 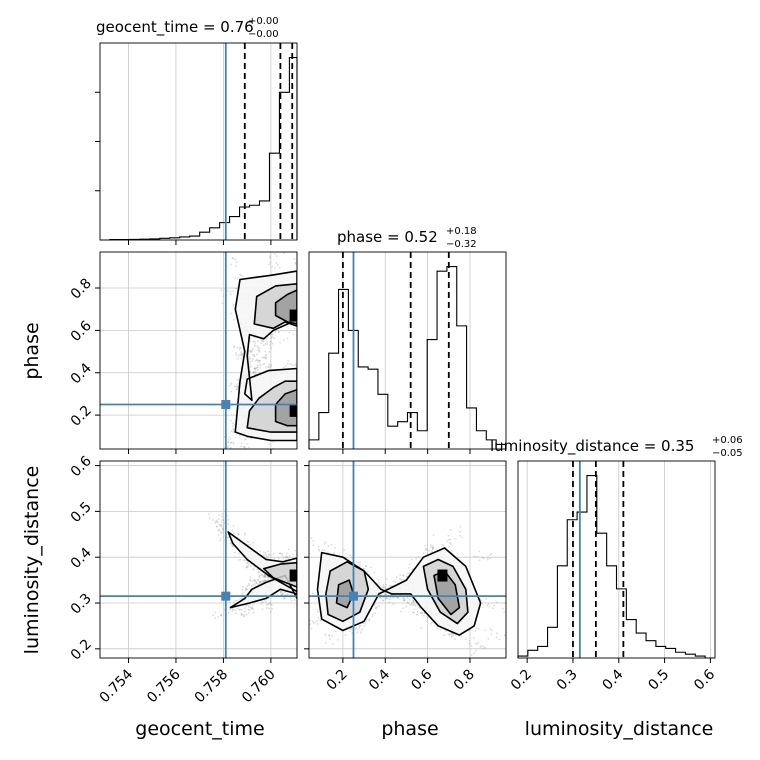 I want to click on x-tick-label-luminosity_distance: 0.5, so click(x=658, y=680).